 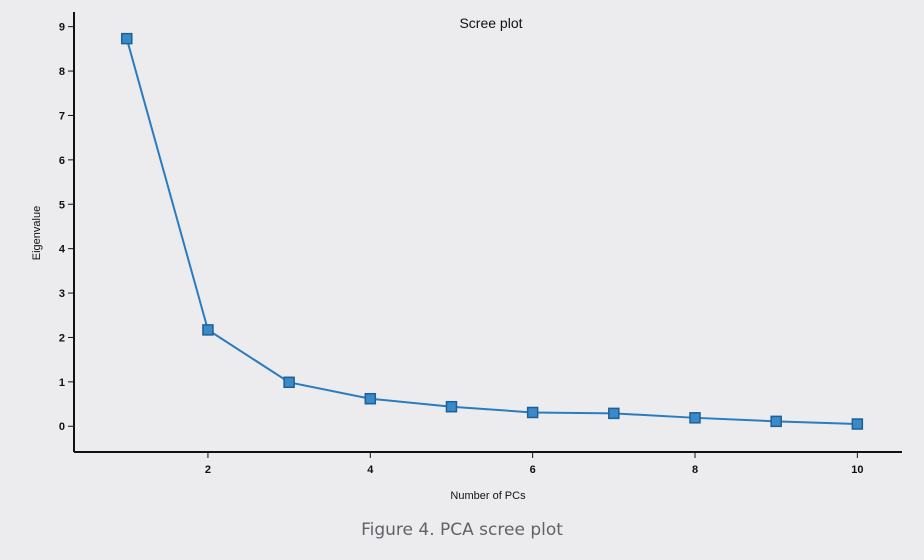 What do you see at coordinates (37, 233) in the screenshot?
I see `y-axis-title: Eigenvalue` at bounding box center [37, 233].